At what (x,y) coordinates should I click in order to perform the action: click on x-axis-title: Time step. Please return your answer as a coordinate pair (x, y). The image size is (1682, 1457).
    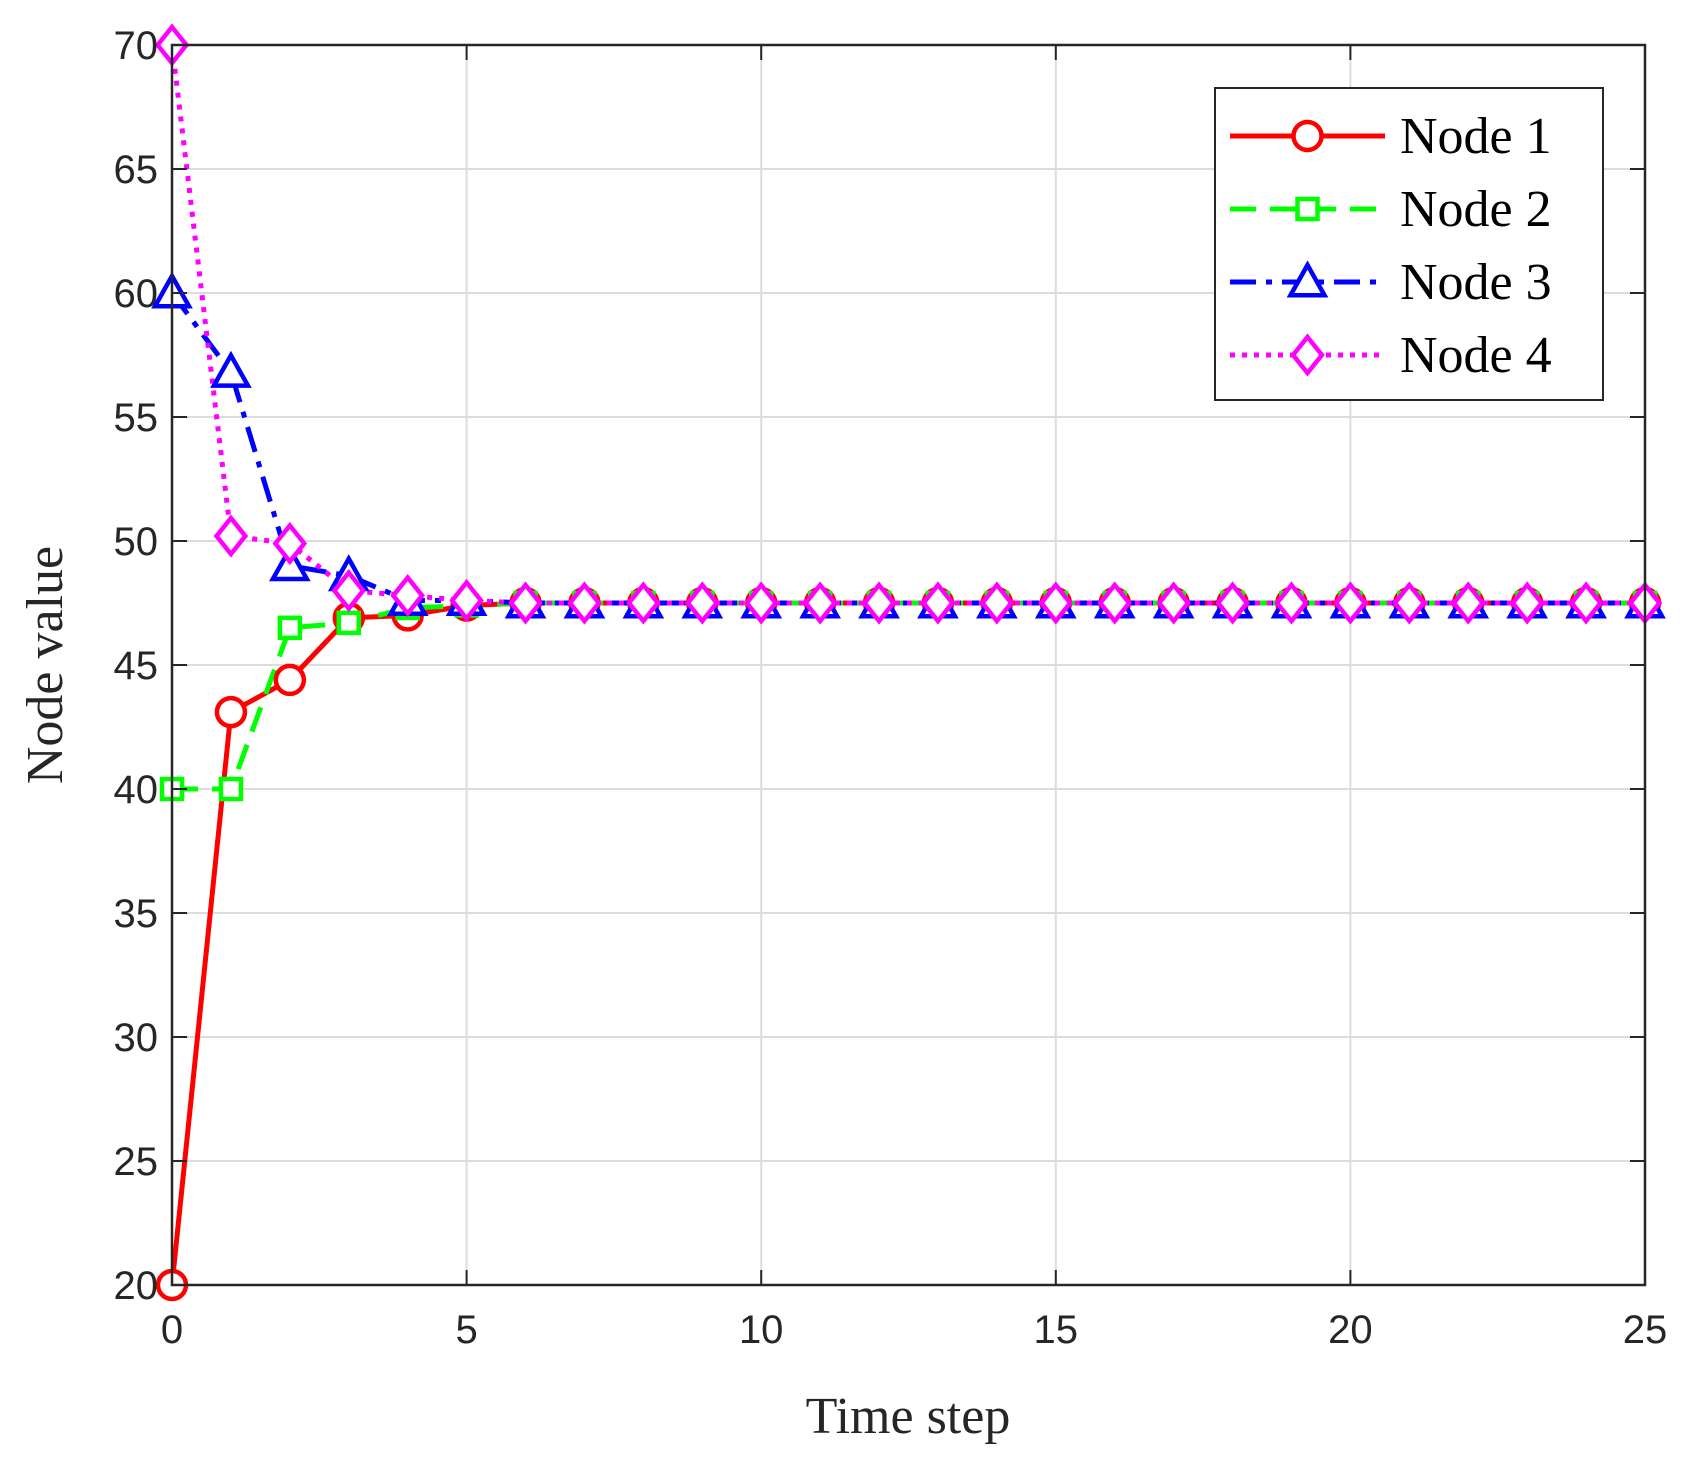
    Looking at the image, I should click on (908, 1416).